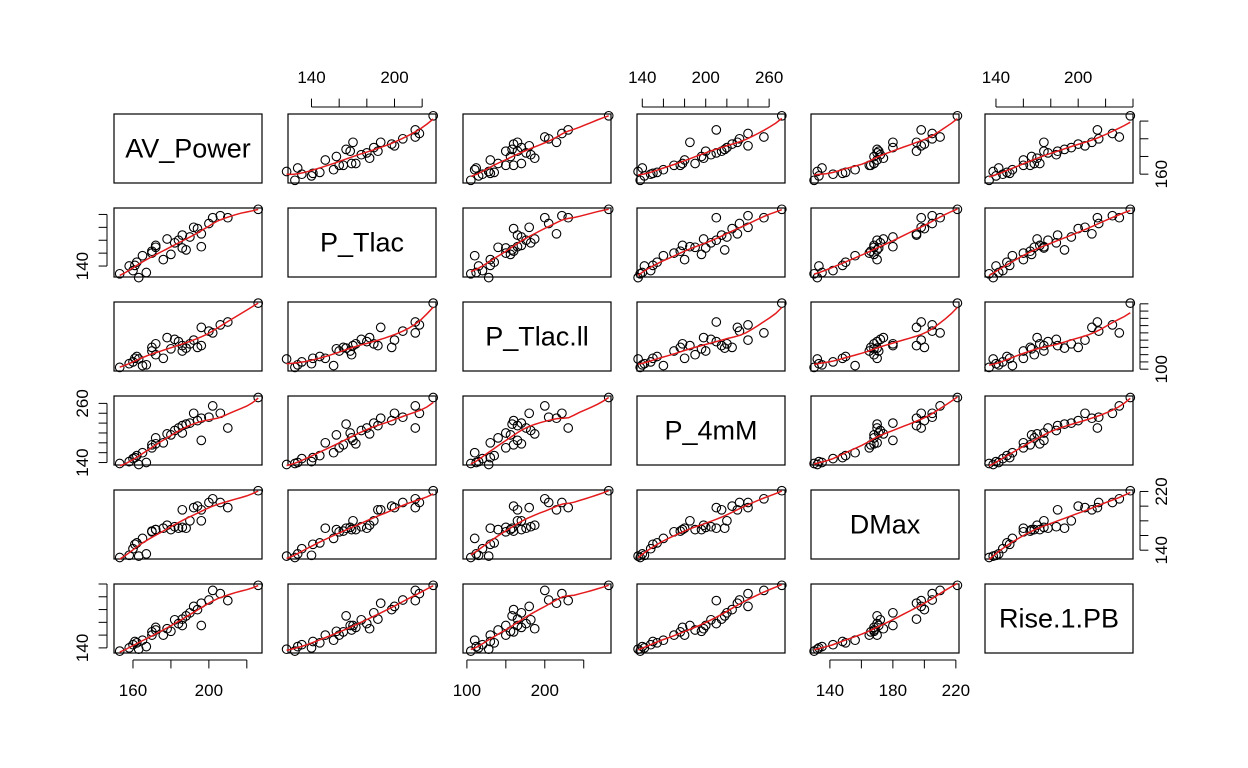 The width and height of the screenshot is (1248, 768). I want to click on top-tick-label-col3-200: 200, so click(706, 77).